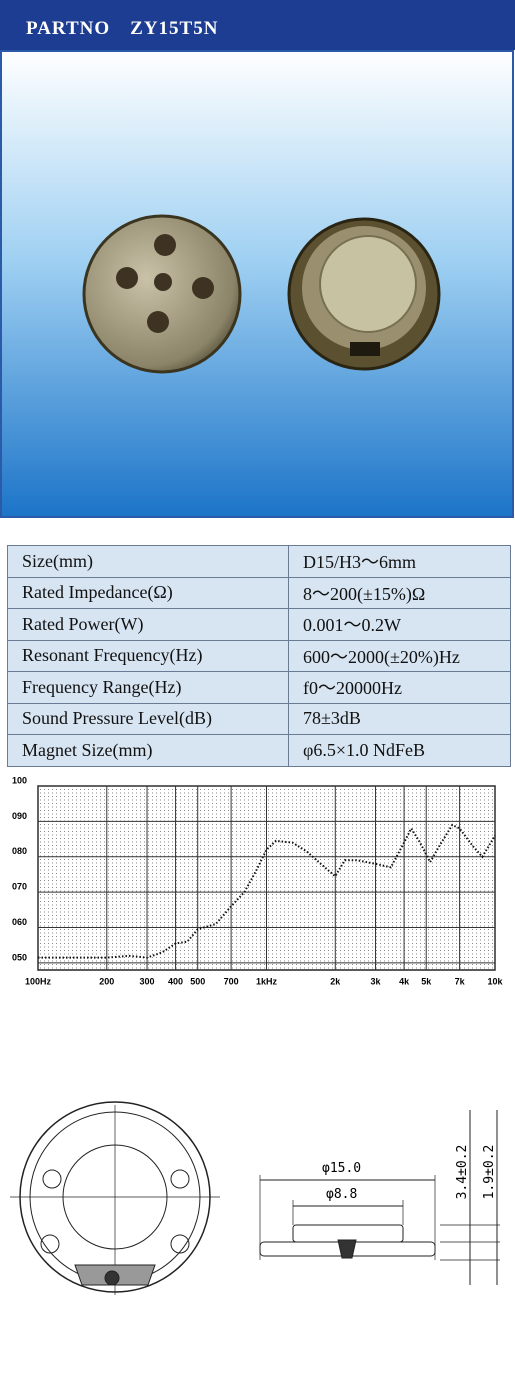 This screenshot has width=515, height=1400. Describe the element at coordinates (335, 981) in the screenshot. I see `x-tick-label: 2k` at that location.